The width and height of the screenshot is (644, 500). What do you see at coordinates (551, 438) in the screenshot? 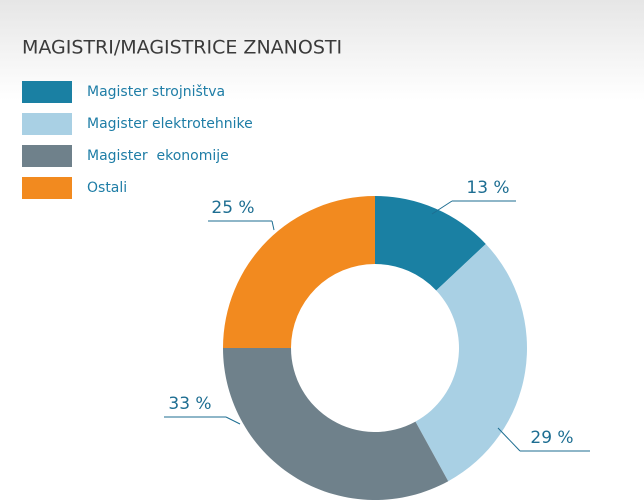
I see `value-label: 29 %` at bounding box center [551, 438].